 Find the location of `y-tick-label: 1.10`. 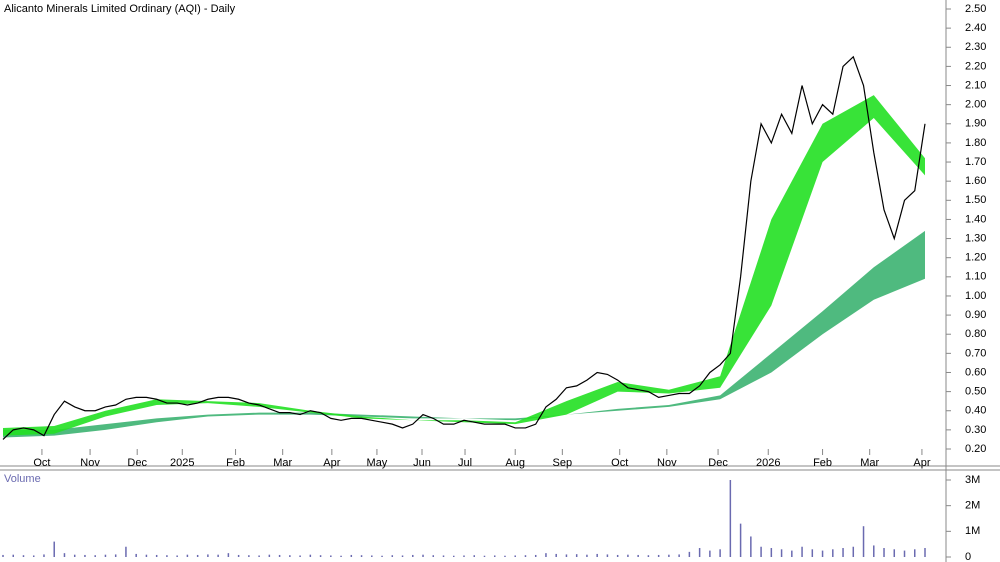

y-tick-label: 1.10 is located at coordinates (975, 277).